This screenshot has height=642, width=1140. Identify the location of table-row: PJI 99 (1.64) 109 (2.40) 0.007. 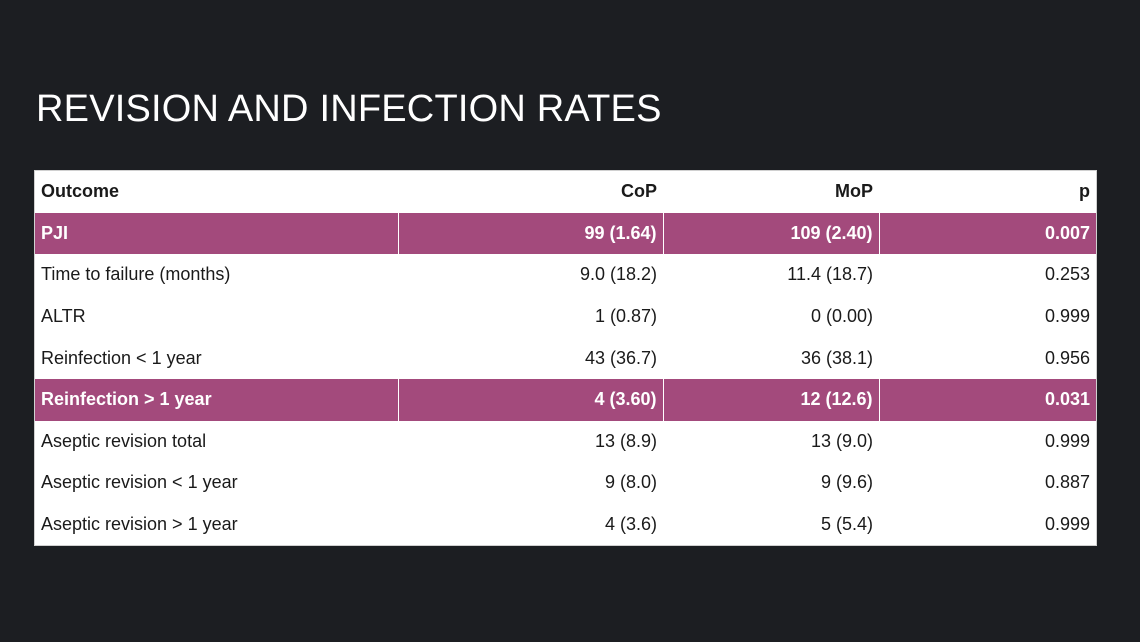
(565, 233).